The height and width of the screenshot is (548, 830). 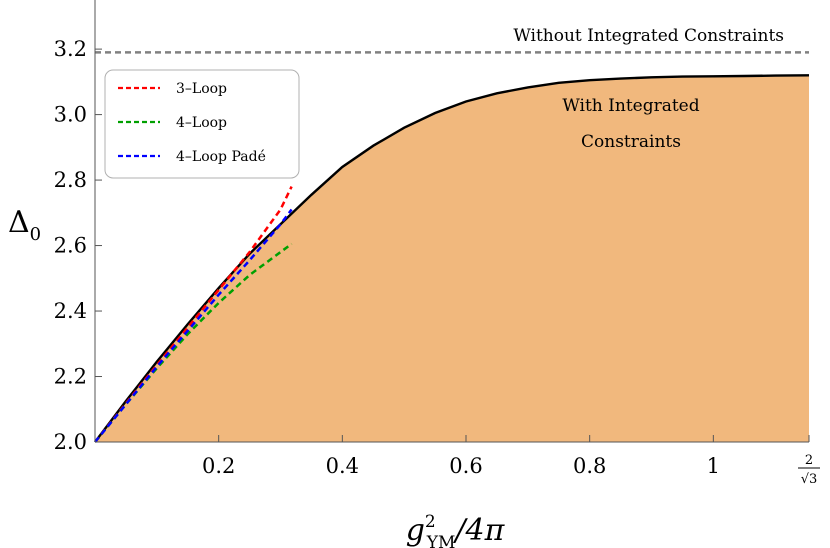 What do you see at coordinates (70, 180) in the screenshot?
I see `y-tick-label: 2.8` at bounding box center [70, 180].